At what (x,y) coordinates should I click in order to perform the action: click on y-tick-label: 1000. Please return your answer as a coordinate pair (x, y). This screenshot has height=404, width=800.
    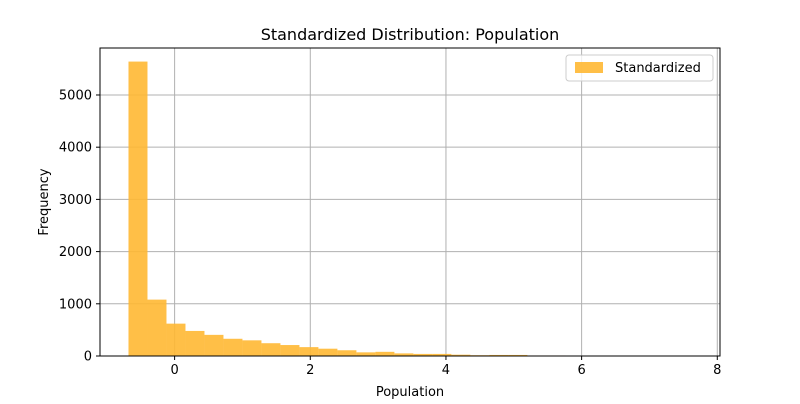
    Looking at the image, I should click on (75, 304).